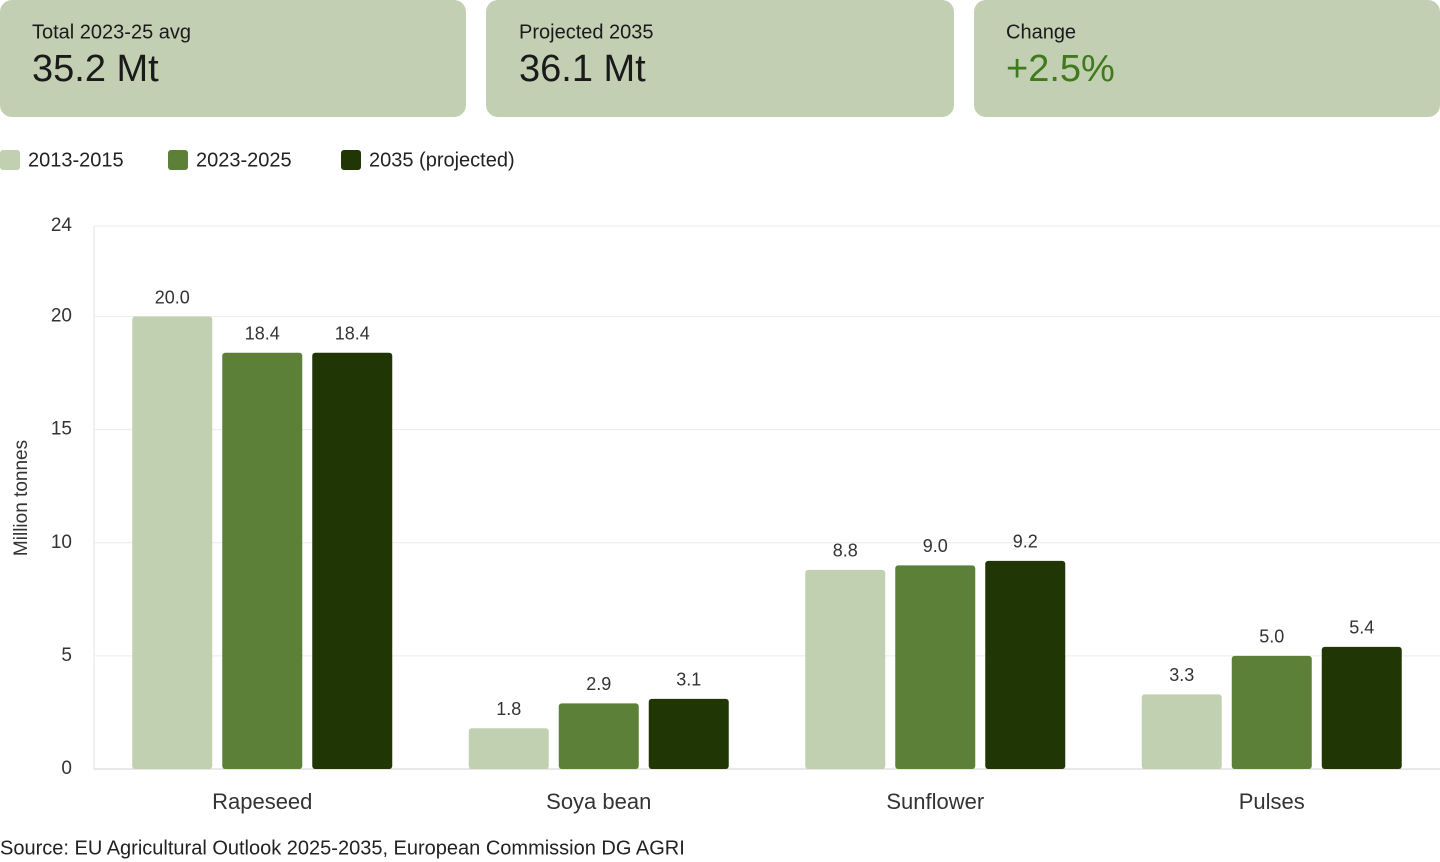 This screenshot has width=1440, height=862. Describe the element at coordinates (111, 32) in the screenshot. I see `kpi-label: Total 2023-25 avg` at that location.